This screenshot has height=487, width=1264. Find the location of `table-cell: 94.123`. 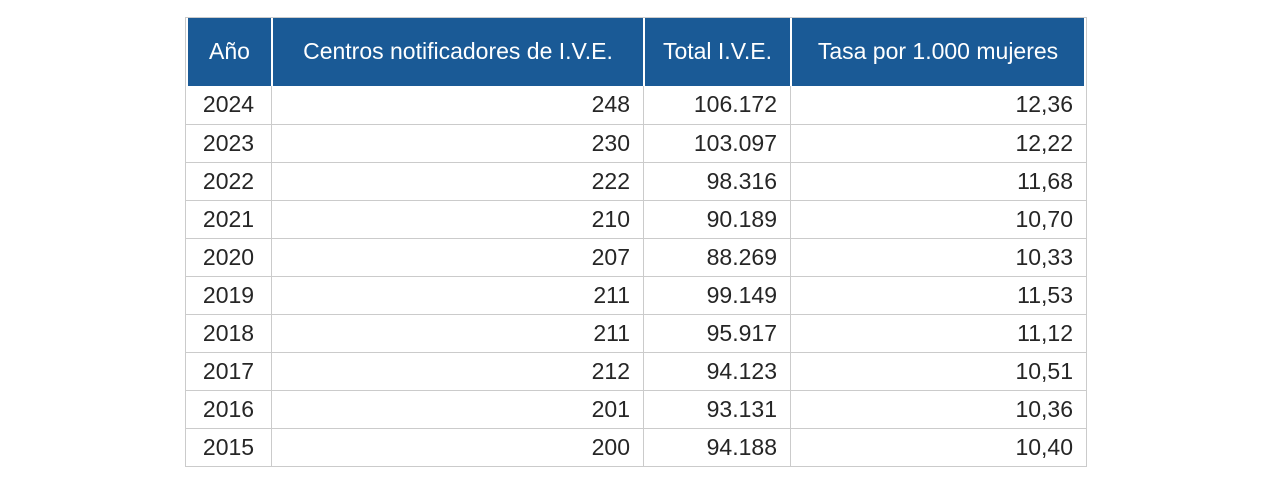

table-cell: 94.123 is located at coordinates (716, 370).